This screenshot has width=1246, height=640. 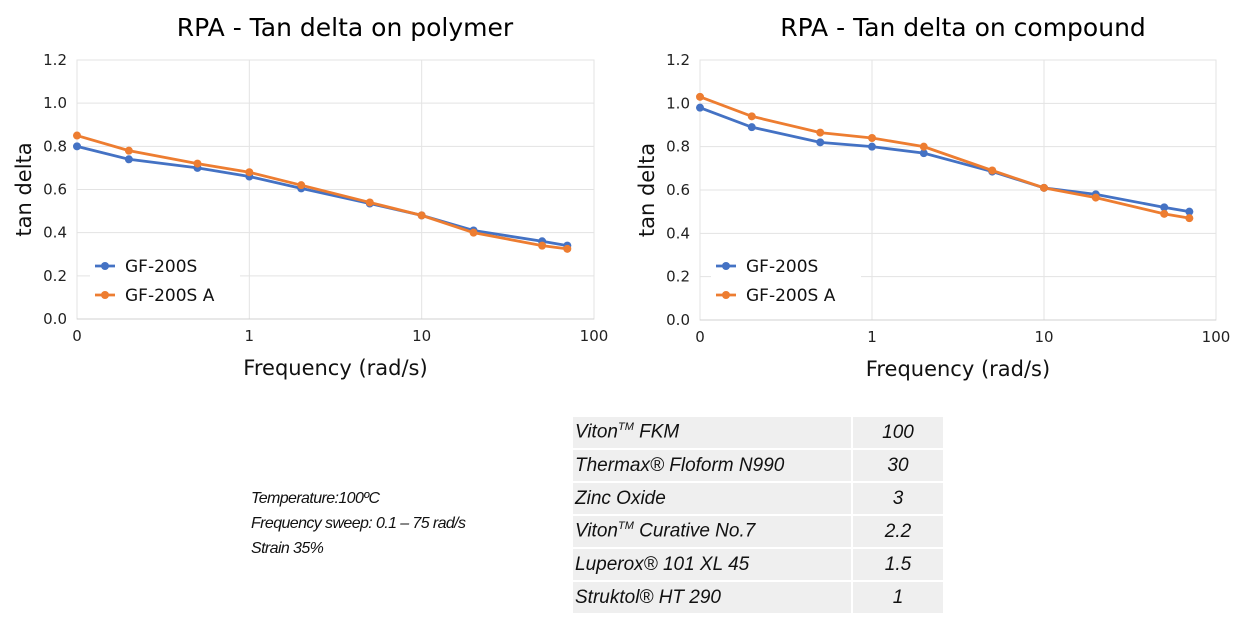 I want to click on condition-frequency: Frequency sweep: 0.1 – 75 rad/s, so click(x=358, y=523).